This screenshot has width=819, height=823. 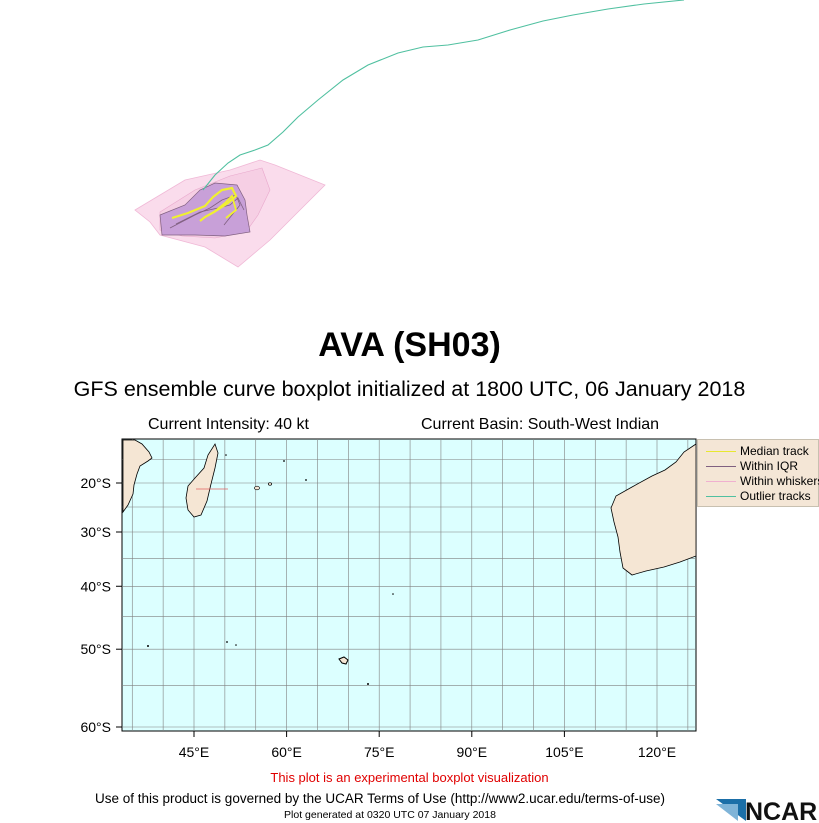 I want to click on kerguelen-islands, so click(x=343, y=660).